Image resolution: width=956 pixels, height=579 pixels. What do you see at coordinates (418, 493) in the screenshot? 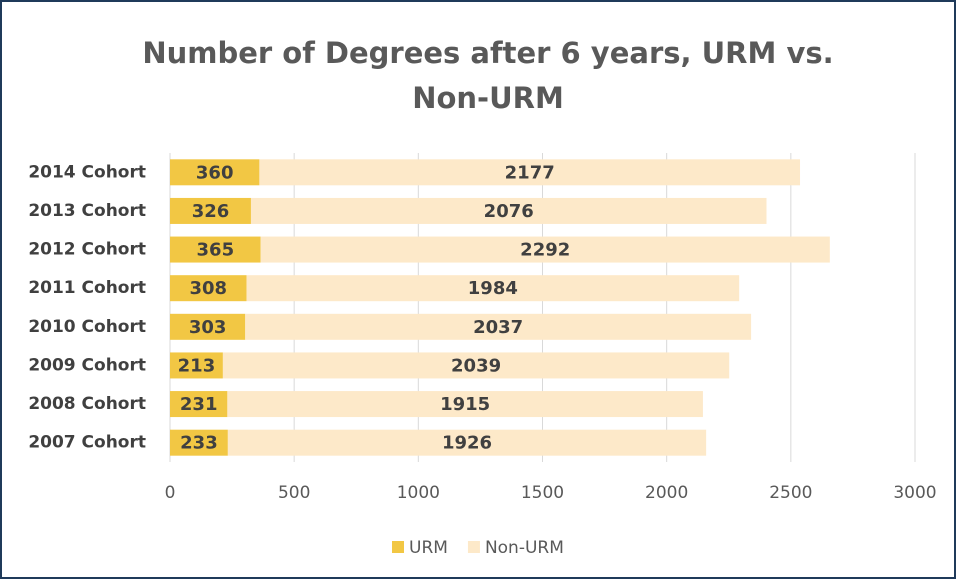
I see `x-tick-label: 1000` at bounding box center [418, 493].